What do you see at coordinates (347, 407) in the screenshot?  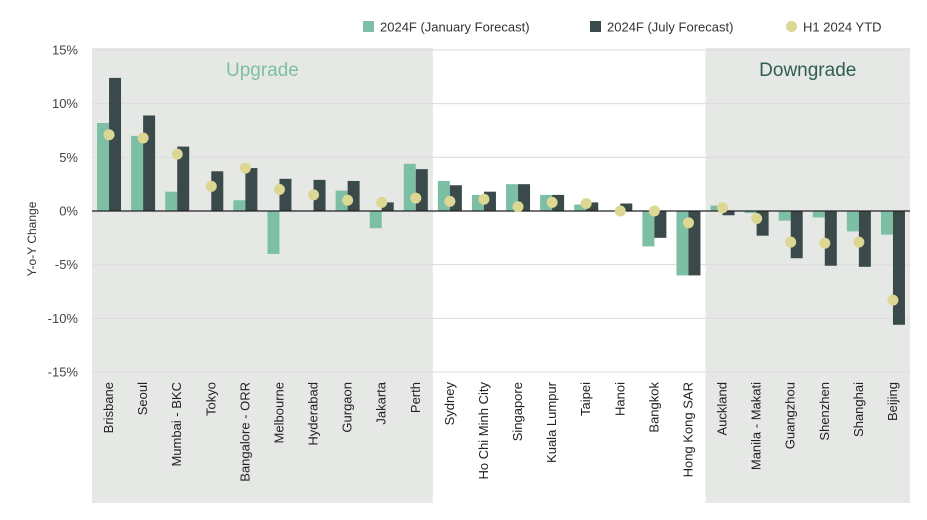 I see `x-tick-label: Gurgaon` at bounding box center [347, 407].